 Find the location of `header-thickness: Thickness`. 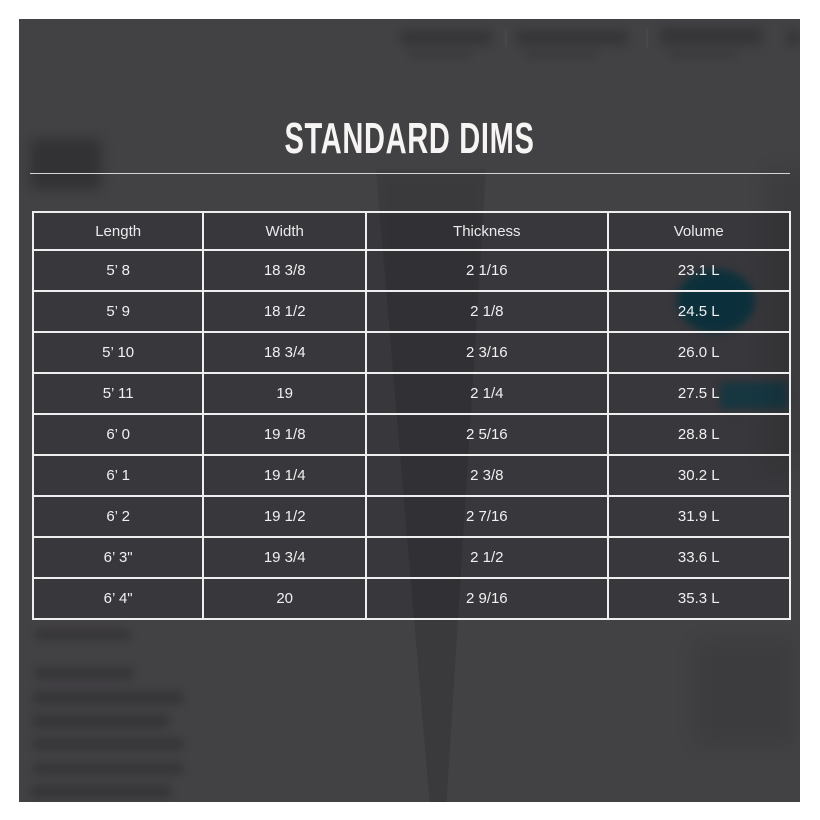

header-thickness: Thickness is located at coordinates (487, 231).